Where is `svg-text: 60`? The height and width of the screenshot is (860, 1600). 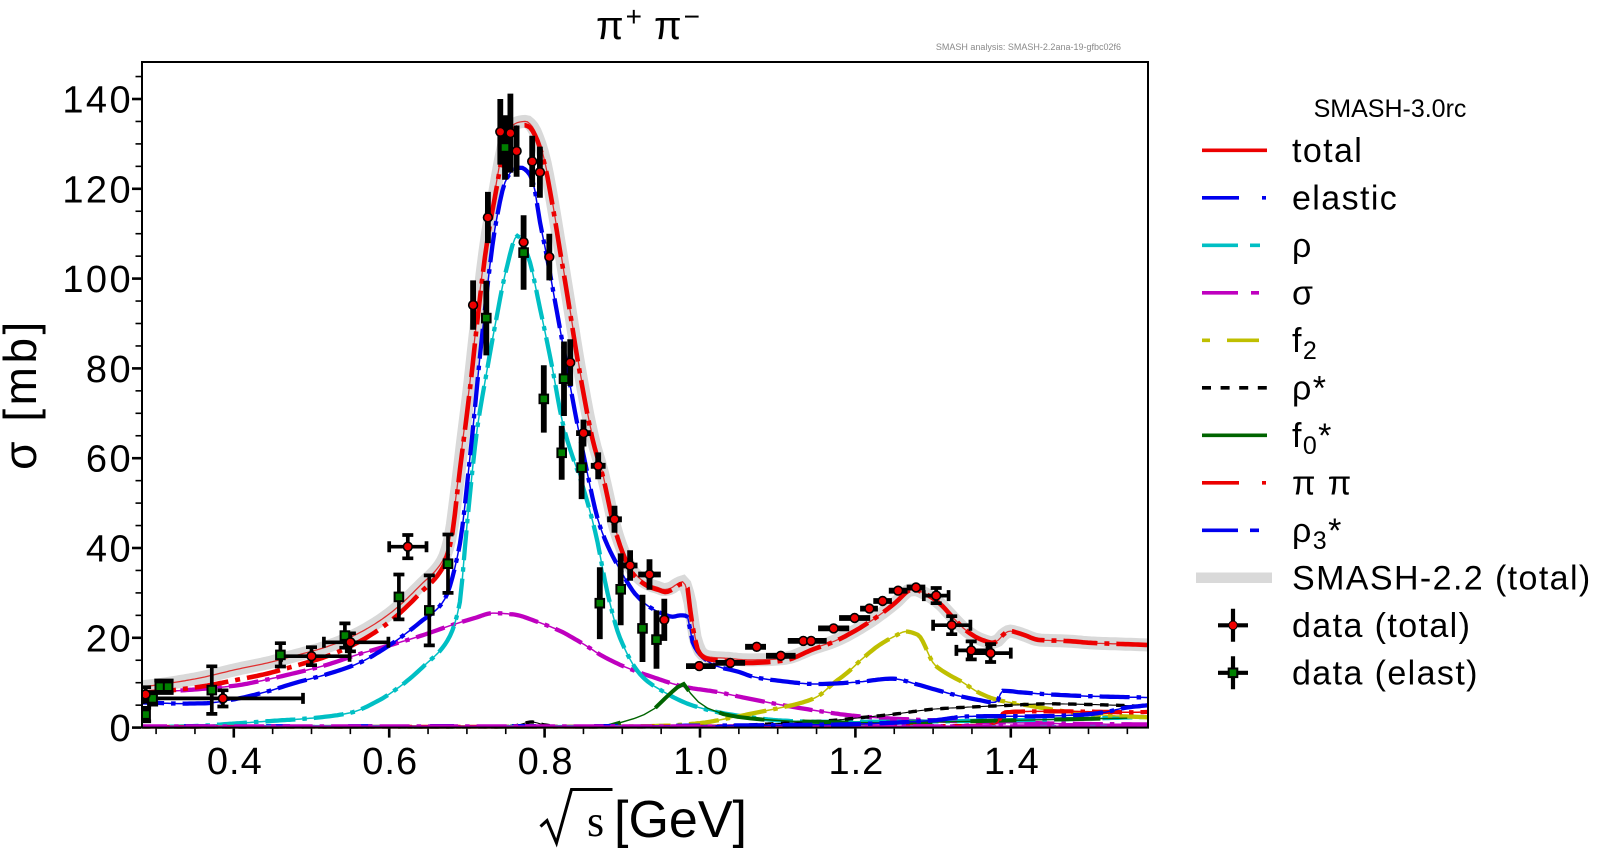
svg-text: 60 is located at coordinates (109, 460).